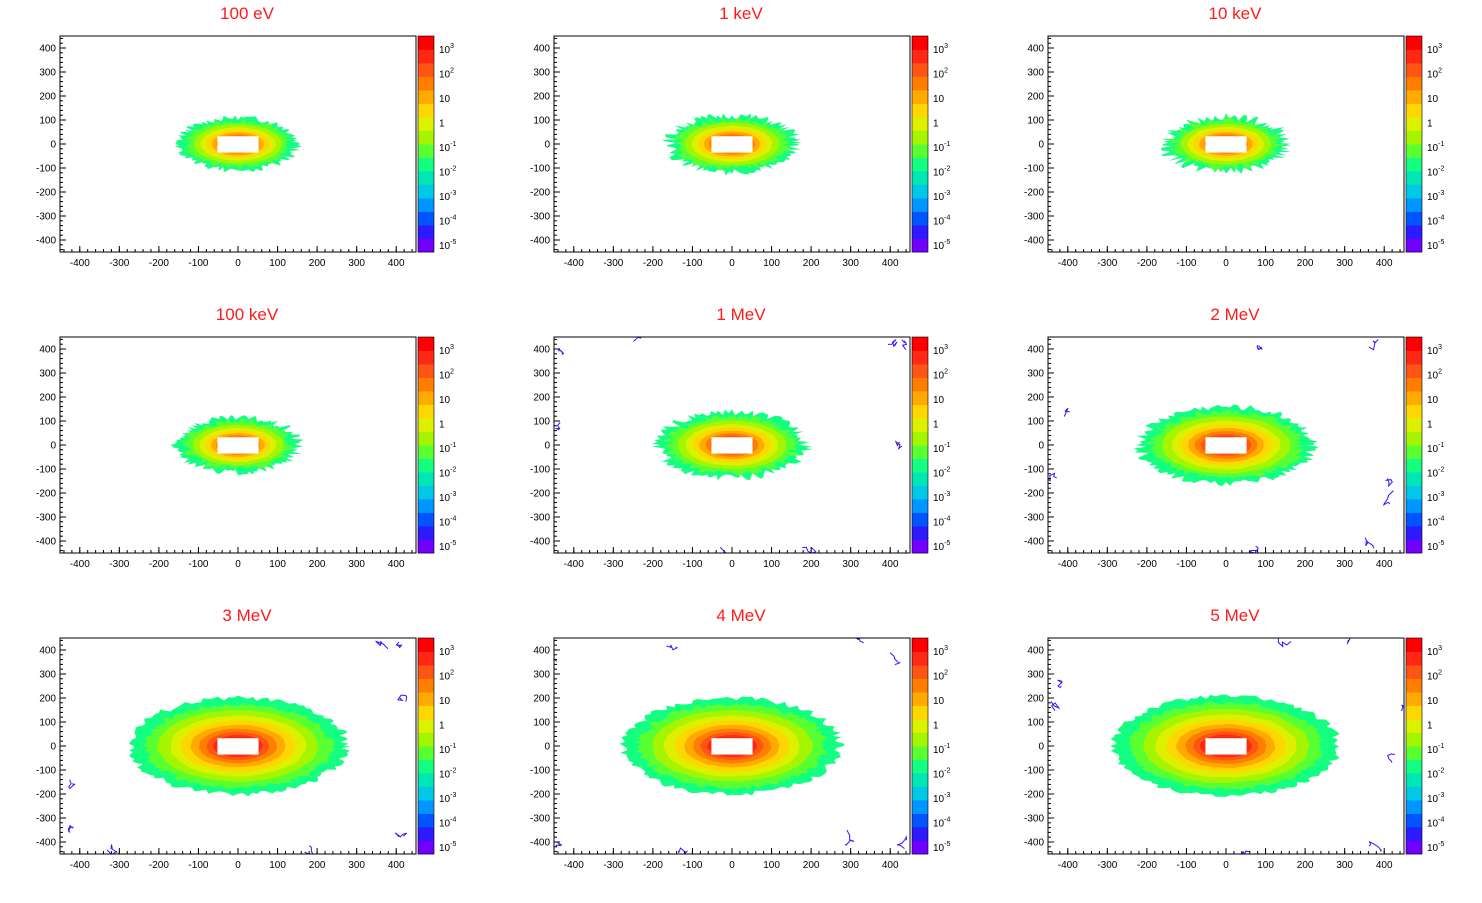 The height and width of the screenshot is (903, 1482). I want to click on x-tick-label: 100, so click(771, 865).